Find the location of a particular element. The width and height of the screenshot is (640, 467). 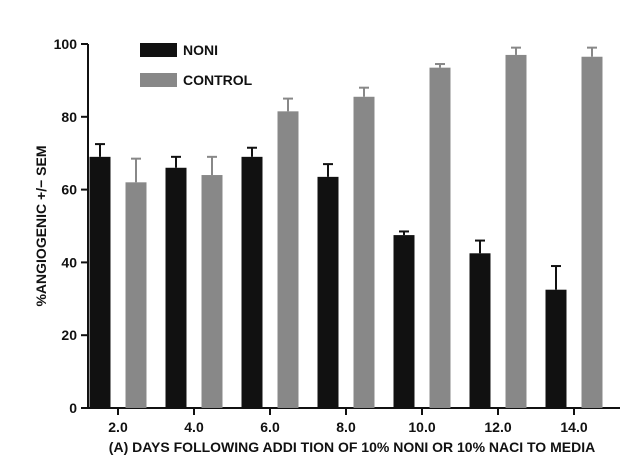

legend-swatch-noni is located at coordinates (158, 50).